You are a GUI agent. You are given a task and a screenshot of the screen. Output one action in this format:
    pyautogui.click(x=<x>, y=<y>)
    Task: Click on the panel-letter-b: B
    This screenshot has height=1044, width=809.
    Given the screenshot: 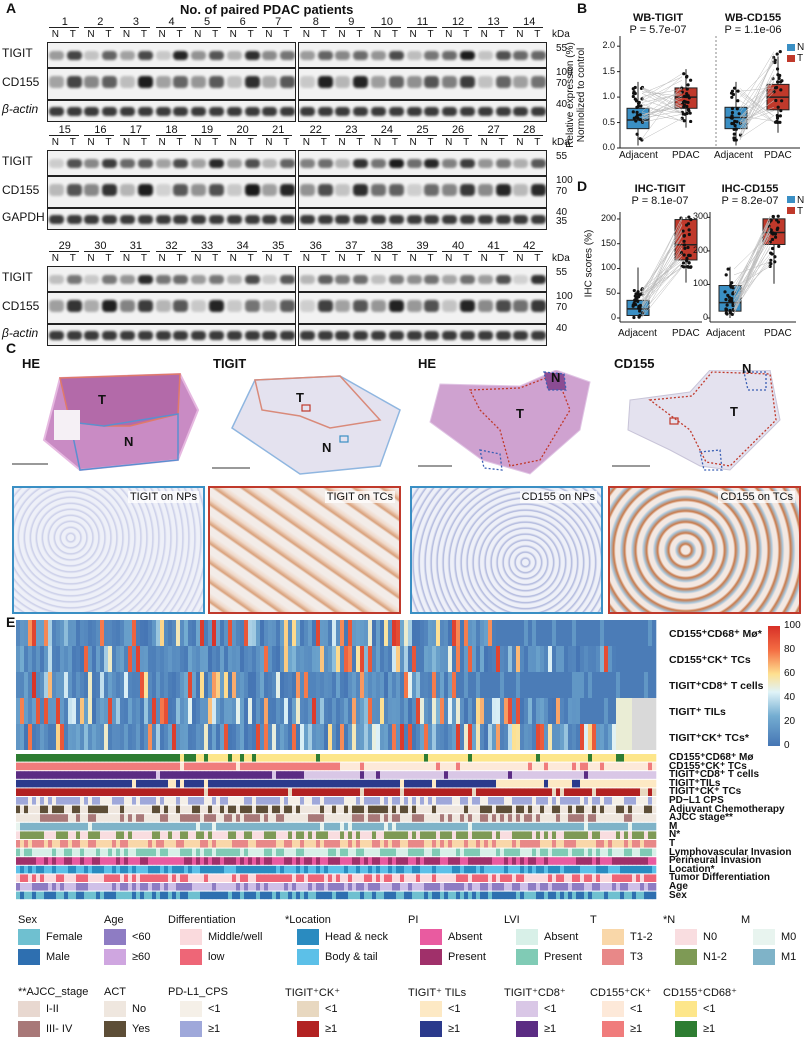 What is the action you would take?
    pyautogui.click(x=582, y=8)
    